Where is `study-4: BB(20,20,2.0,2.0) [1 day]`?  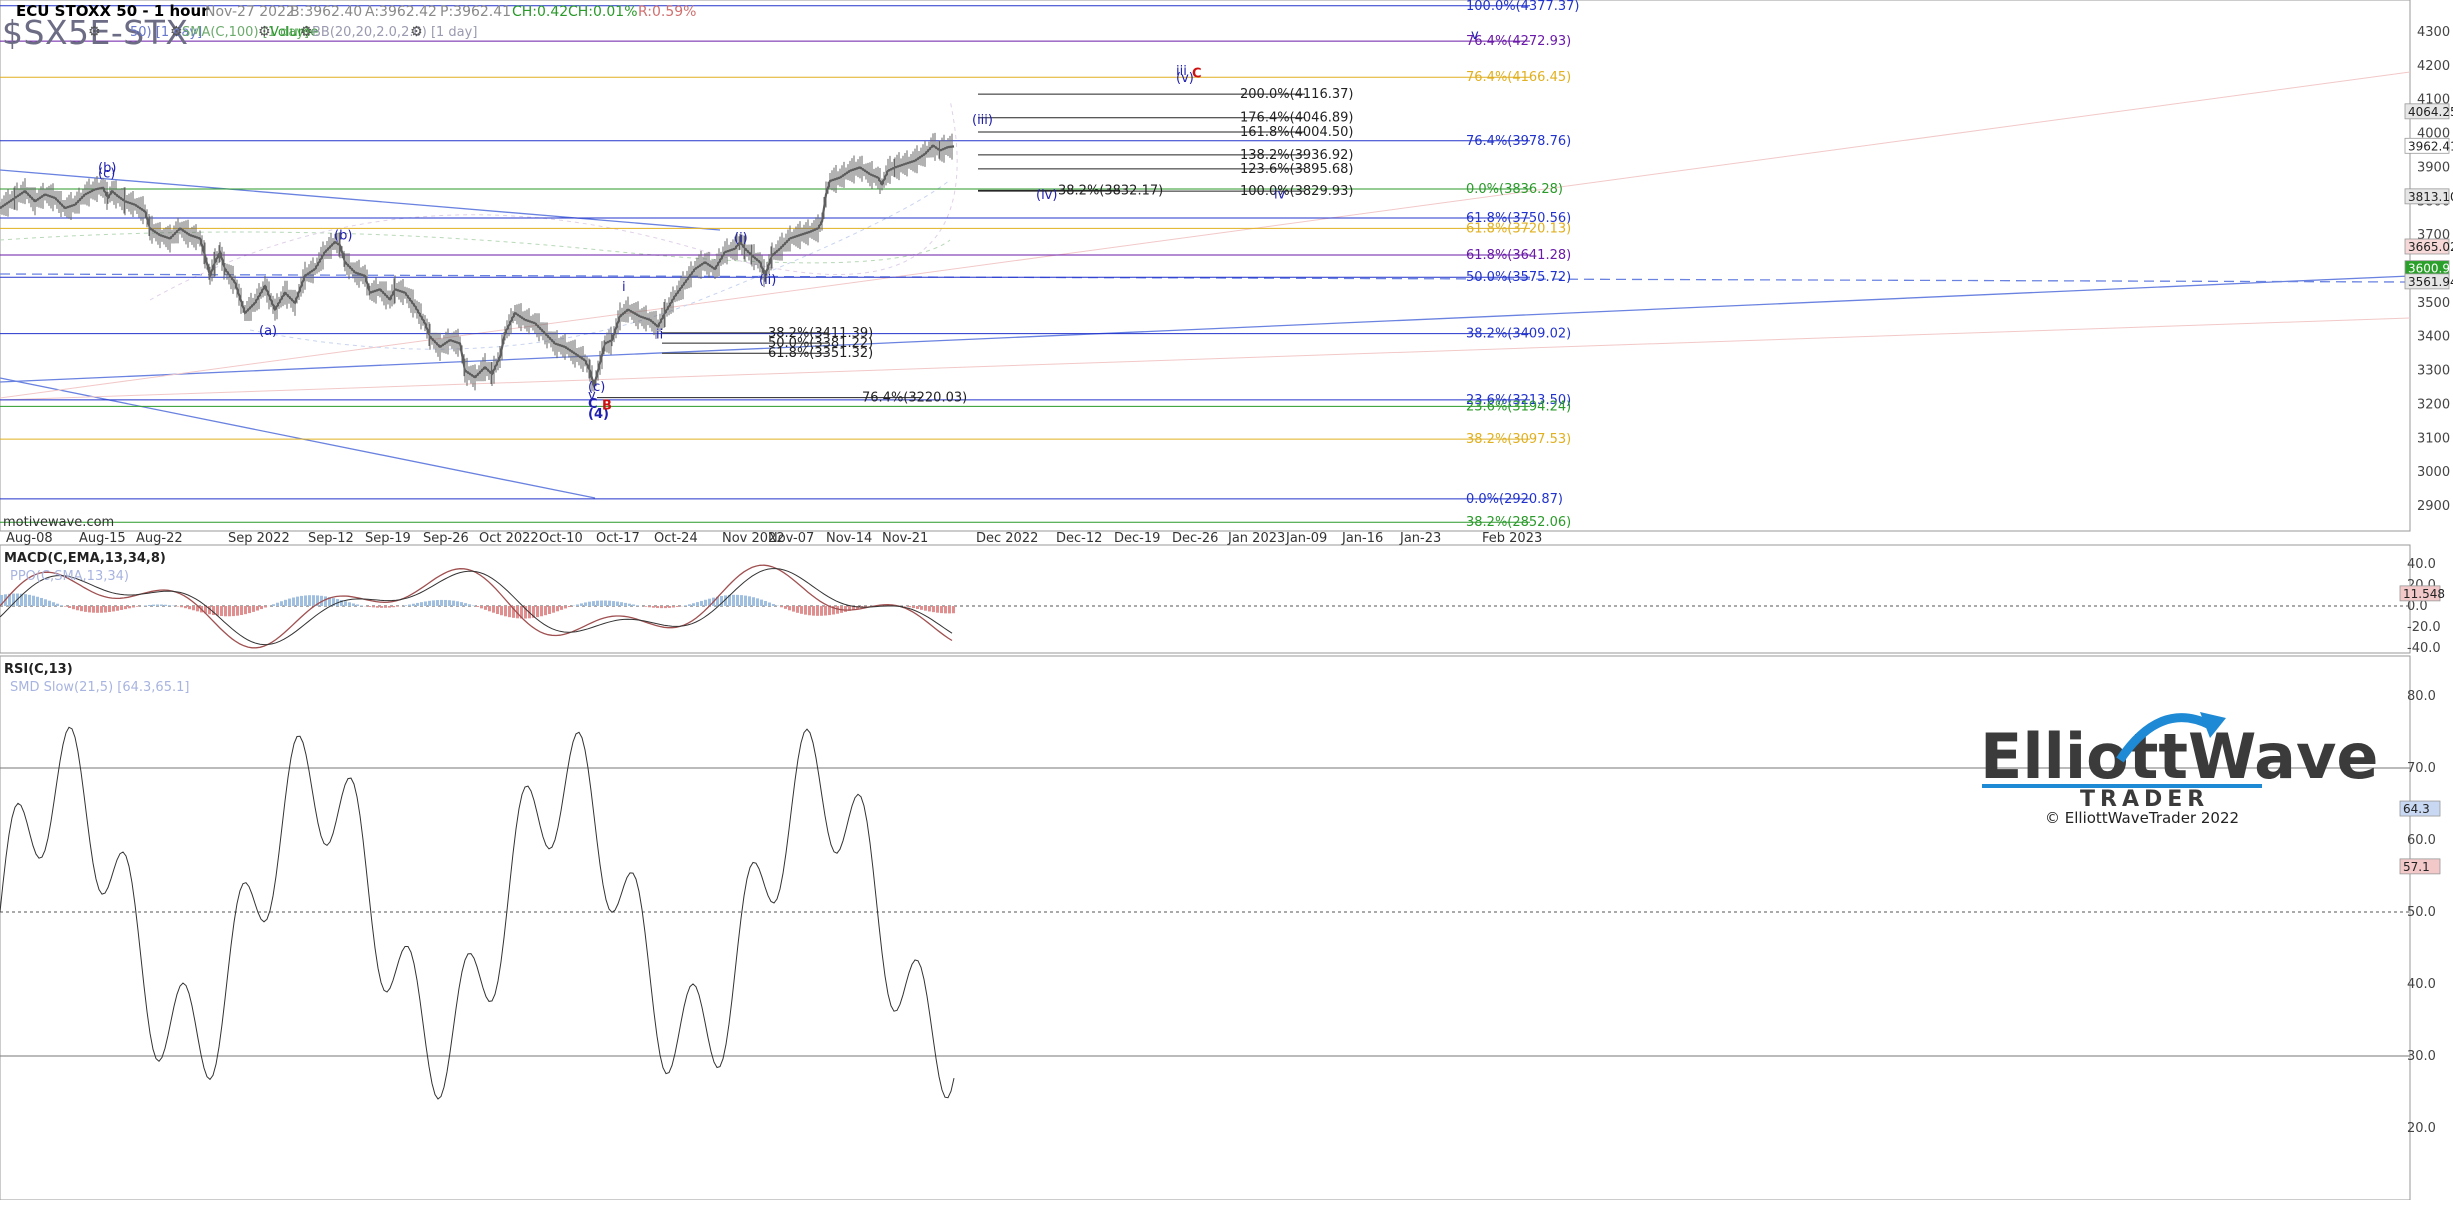
study-4: BB(20,20,2.0,2.0) [1 day] is located at coordinates (394, 32).